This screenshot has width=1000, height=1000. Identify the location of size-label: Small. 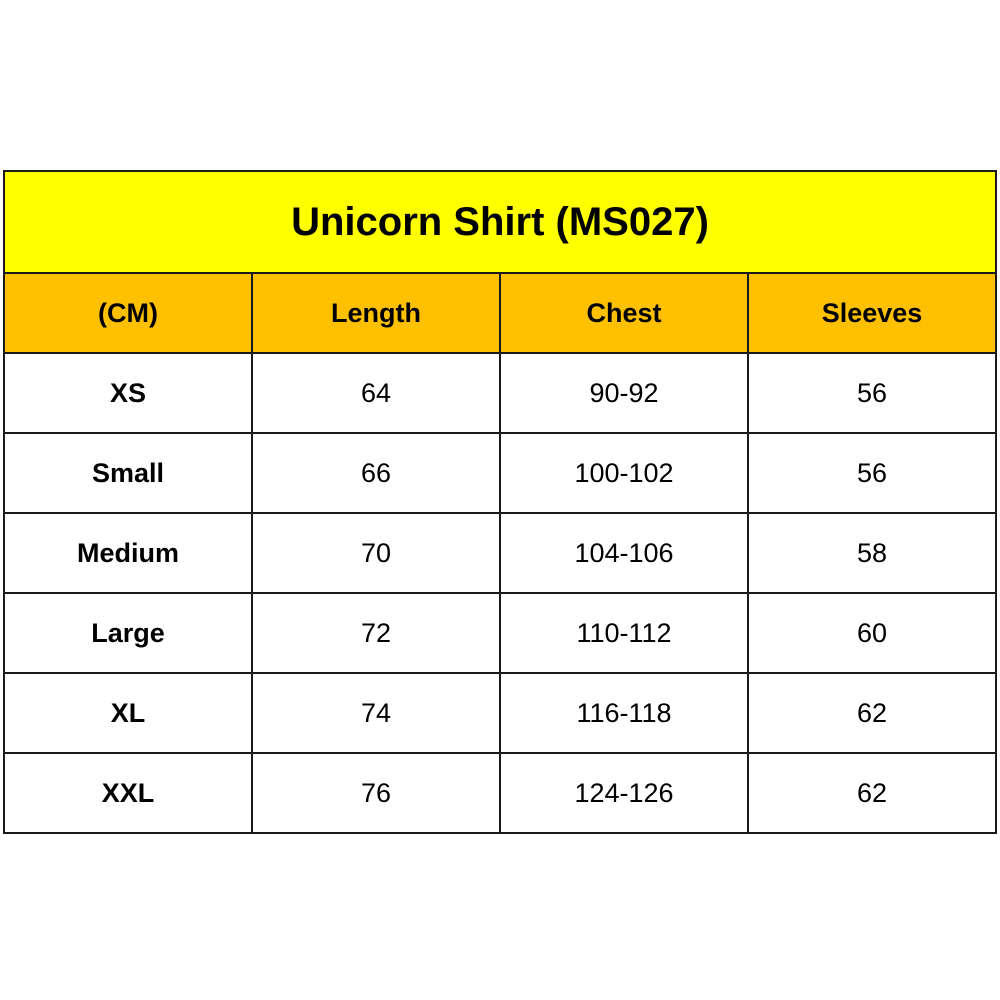
(128, 473).